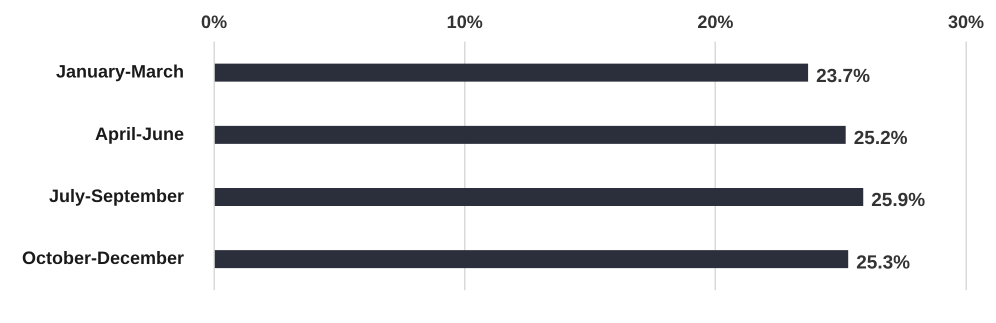  I want to click on y-tick-label: October-December, so click(103, 258).